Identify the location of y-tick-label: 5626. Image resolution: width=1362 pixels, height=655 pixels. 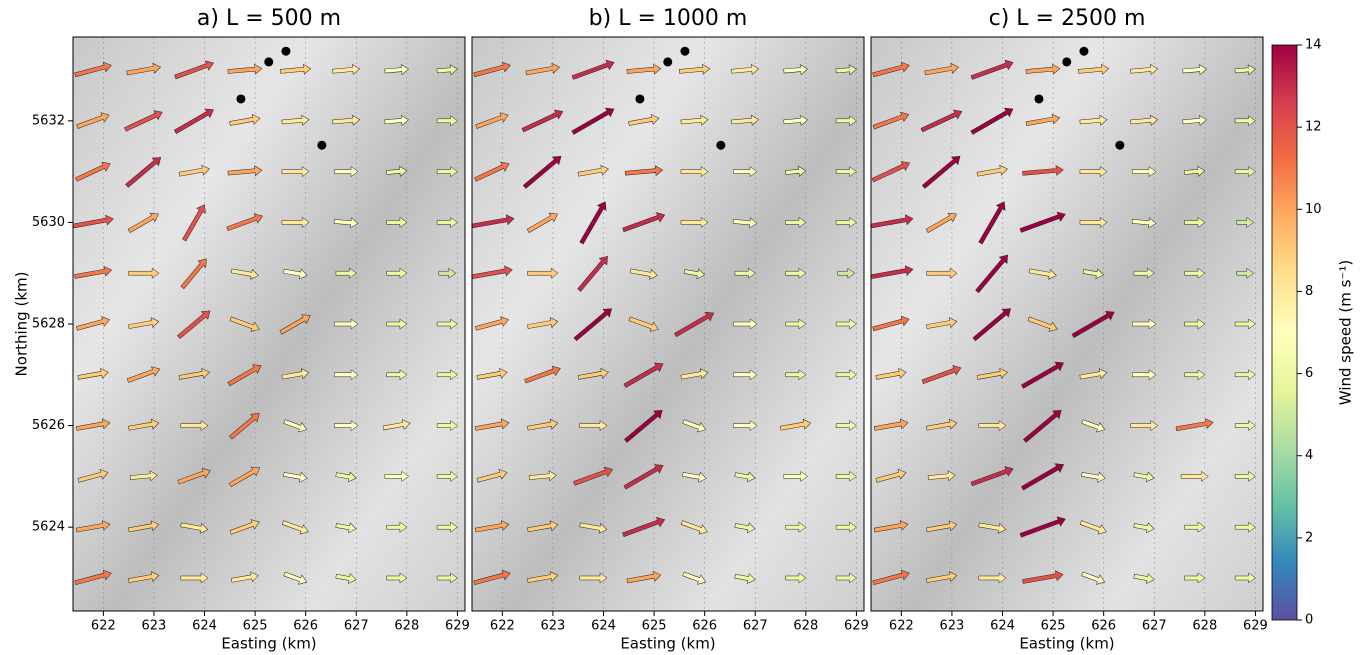
(48, 425).